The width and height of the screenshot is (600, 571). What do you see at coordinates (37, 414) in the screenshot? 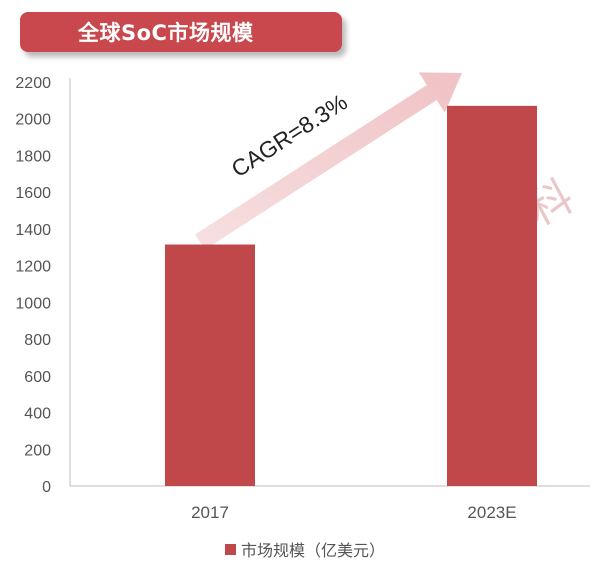
I see `y-tick-label: 400` at bounding box center [37, 414].